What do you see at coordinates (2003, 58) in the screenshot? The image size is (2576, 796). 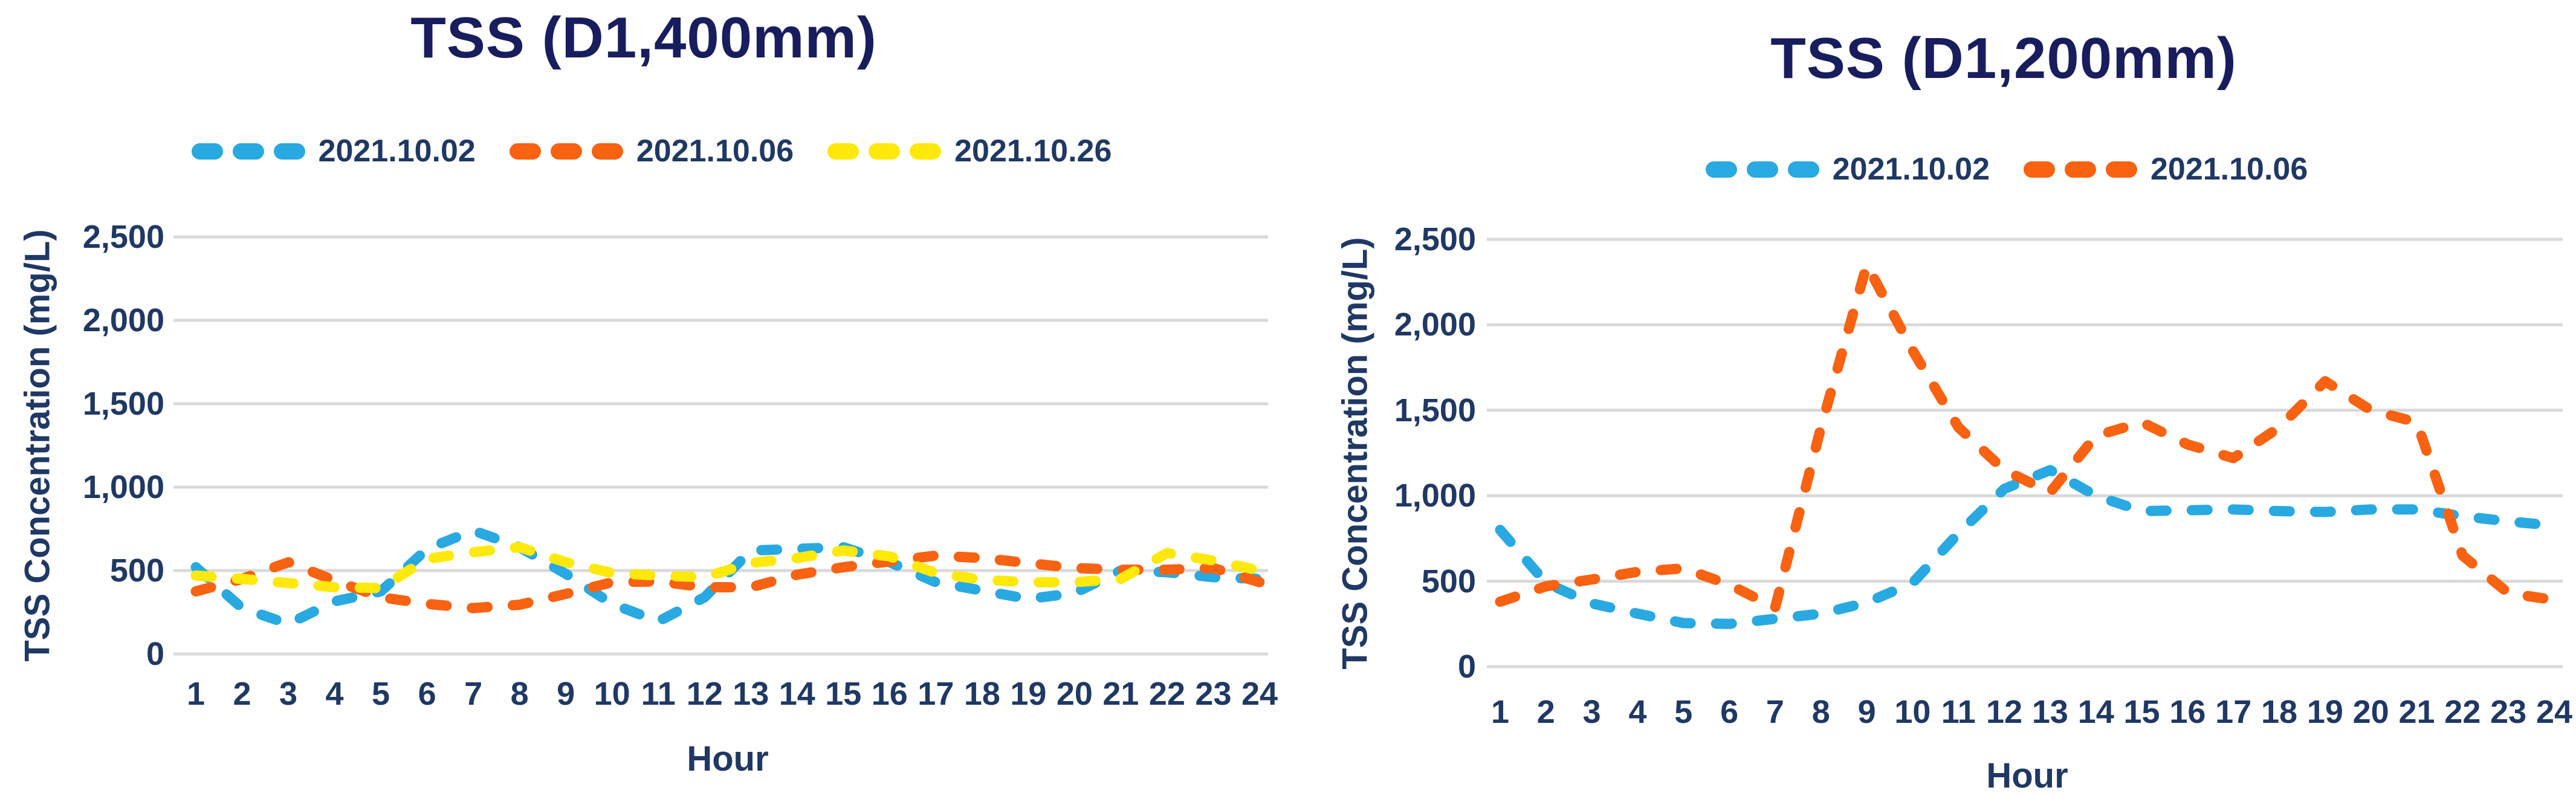 I see `chart-title: TSS (D1,200mm)` at bounding box center [2003, 58].